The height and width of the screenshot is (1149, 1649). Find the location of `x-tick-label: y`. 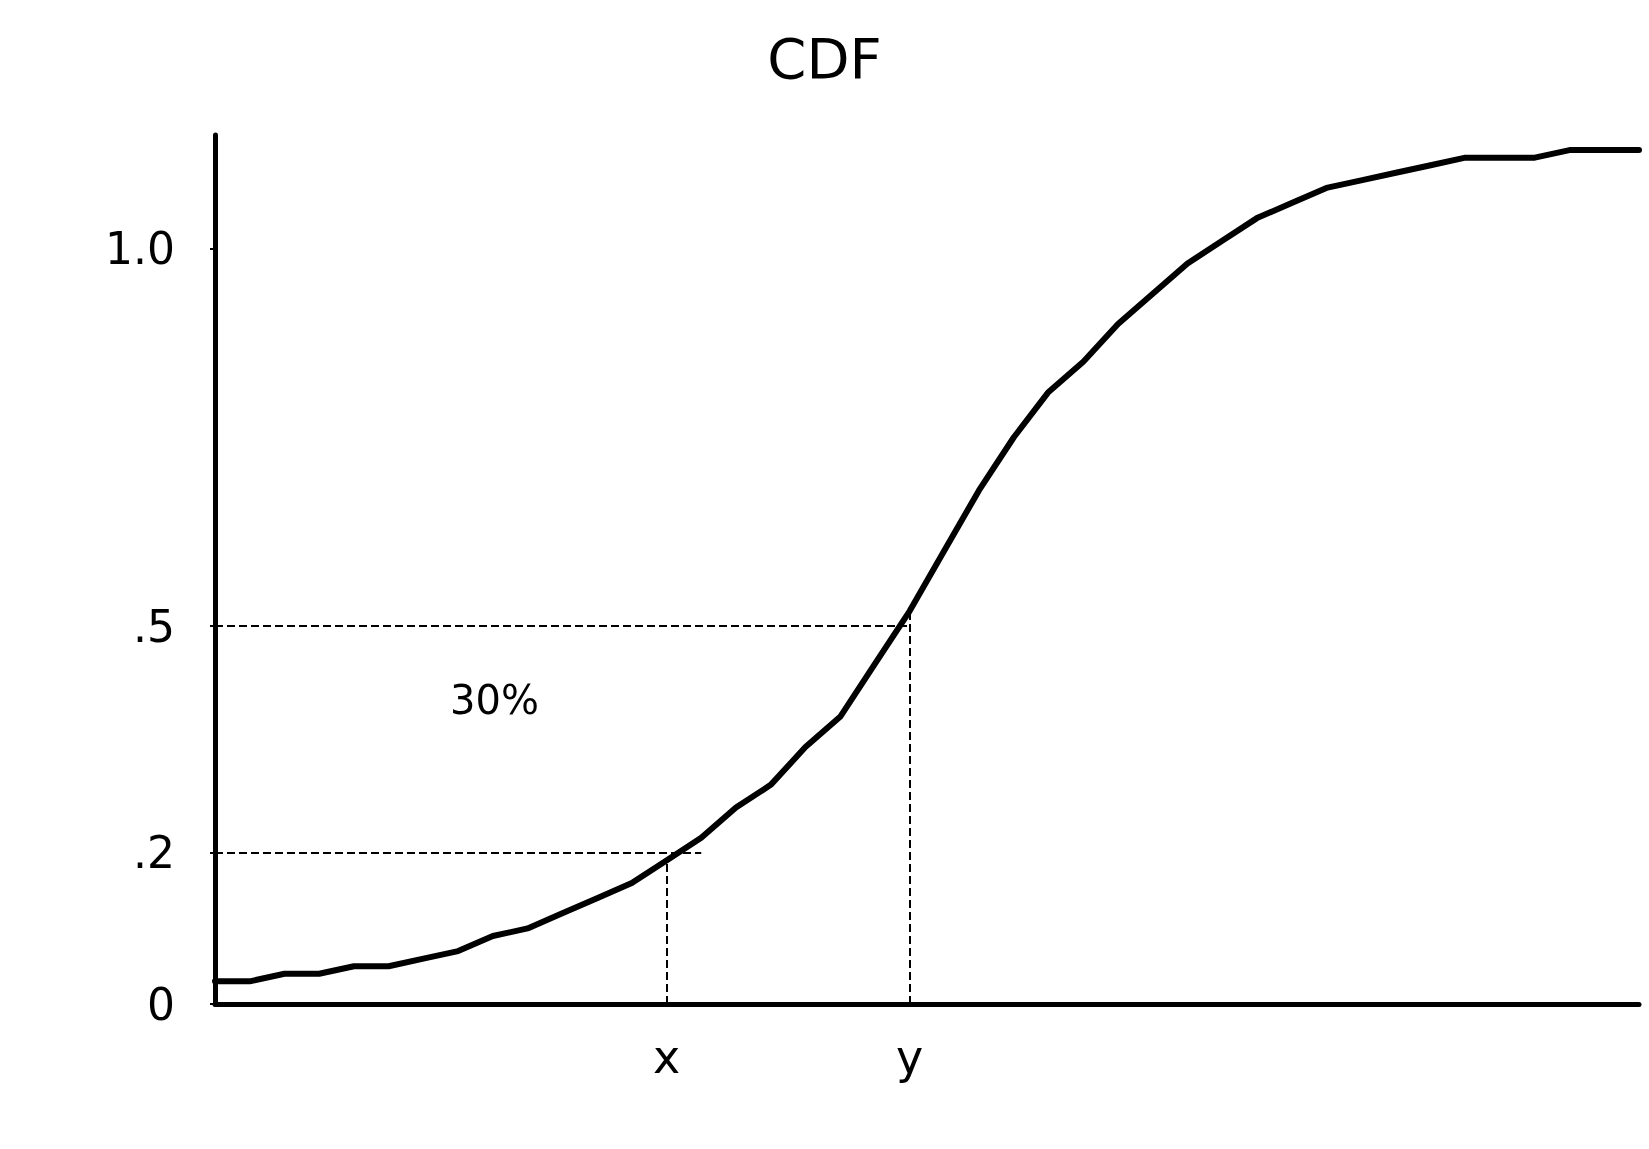

x-tick-label: y is located at coordinates (910, 1057).